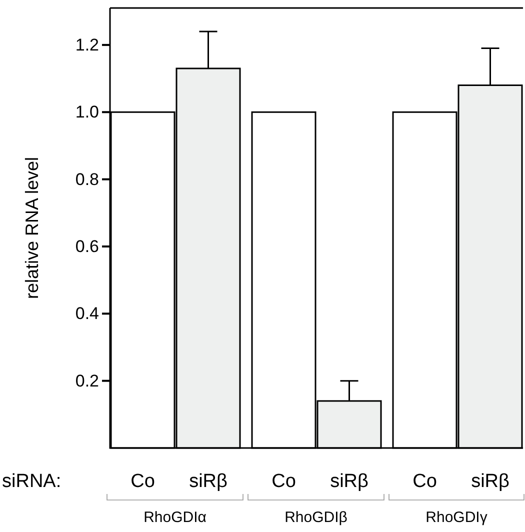  I want to click on y-tick-label: 1.2, so click(87, 44).